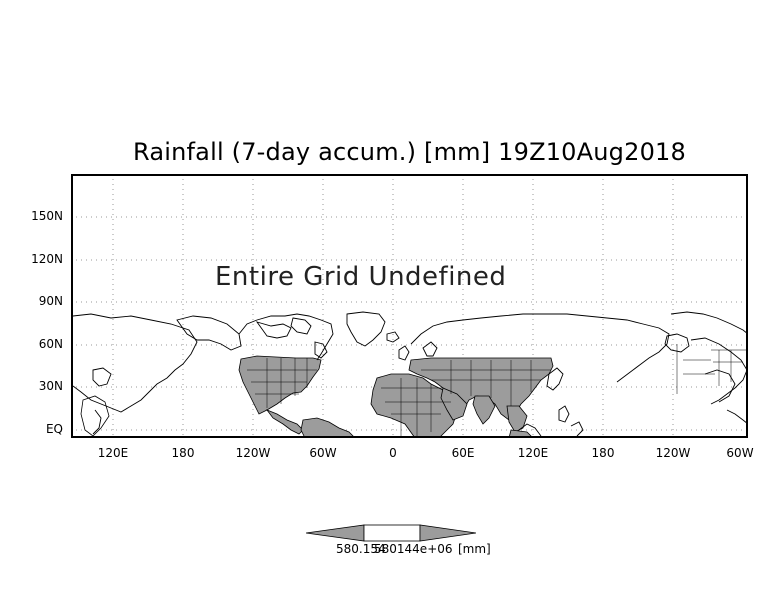 This screenshot has width=784, height=612. What do you see at coordinates (454, 404) in the screenshot?
I see `arabia-shaded` at bounding box center [454, 404].